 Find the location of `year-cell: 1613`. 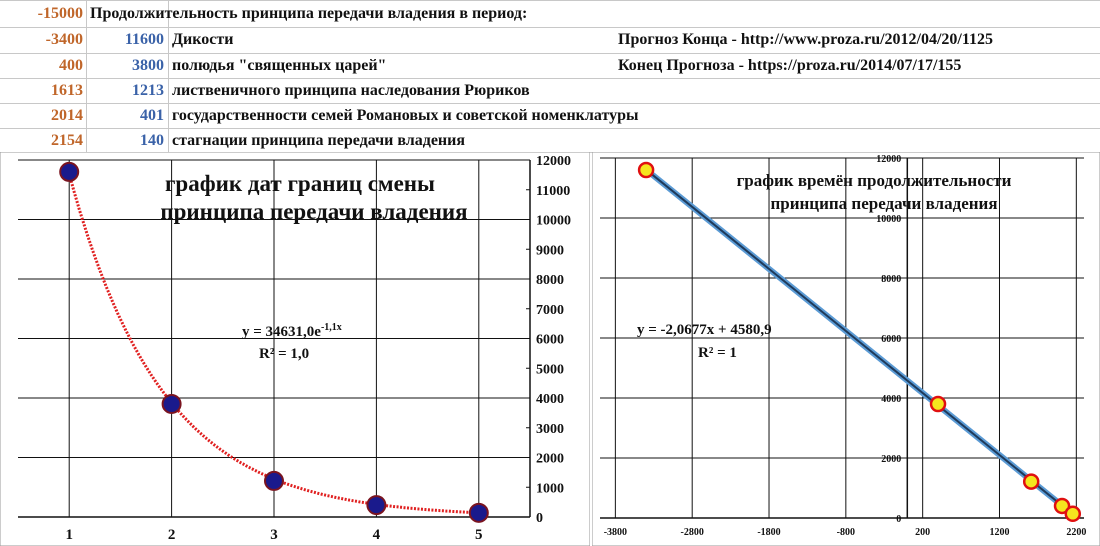

year-cell: 1613 is located at coordinates (67, 90).